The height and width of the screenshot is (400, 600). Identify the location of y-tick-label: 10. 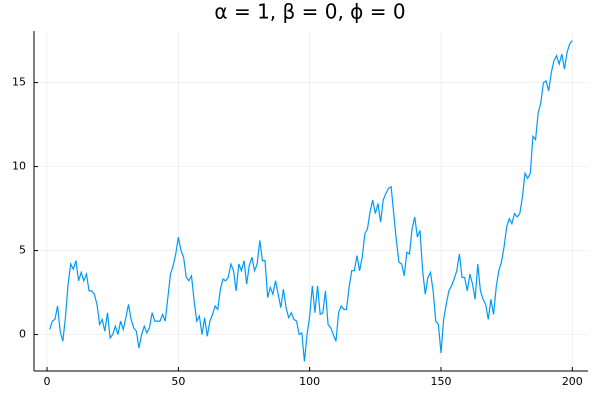
(19, 166).